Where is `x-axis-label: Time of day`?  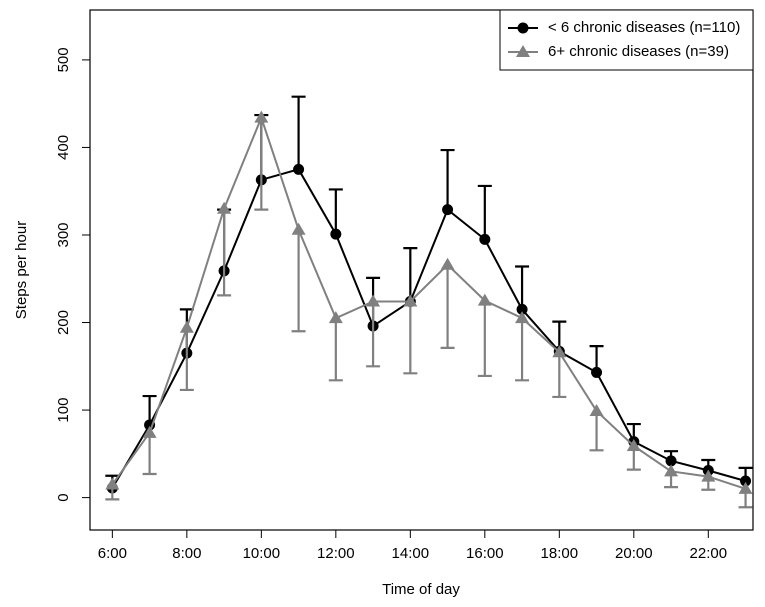
x-axis-label: Time of day is located at coordinates (421, 589).